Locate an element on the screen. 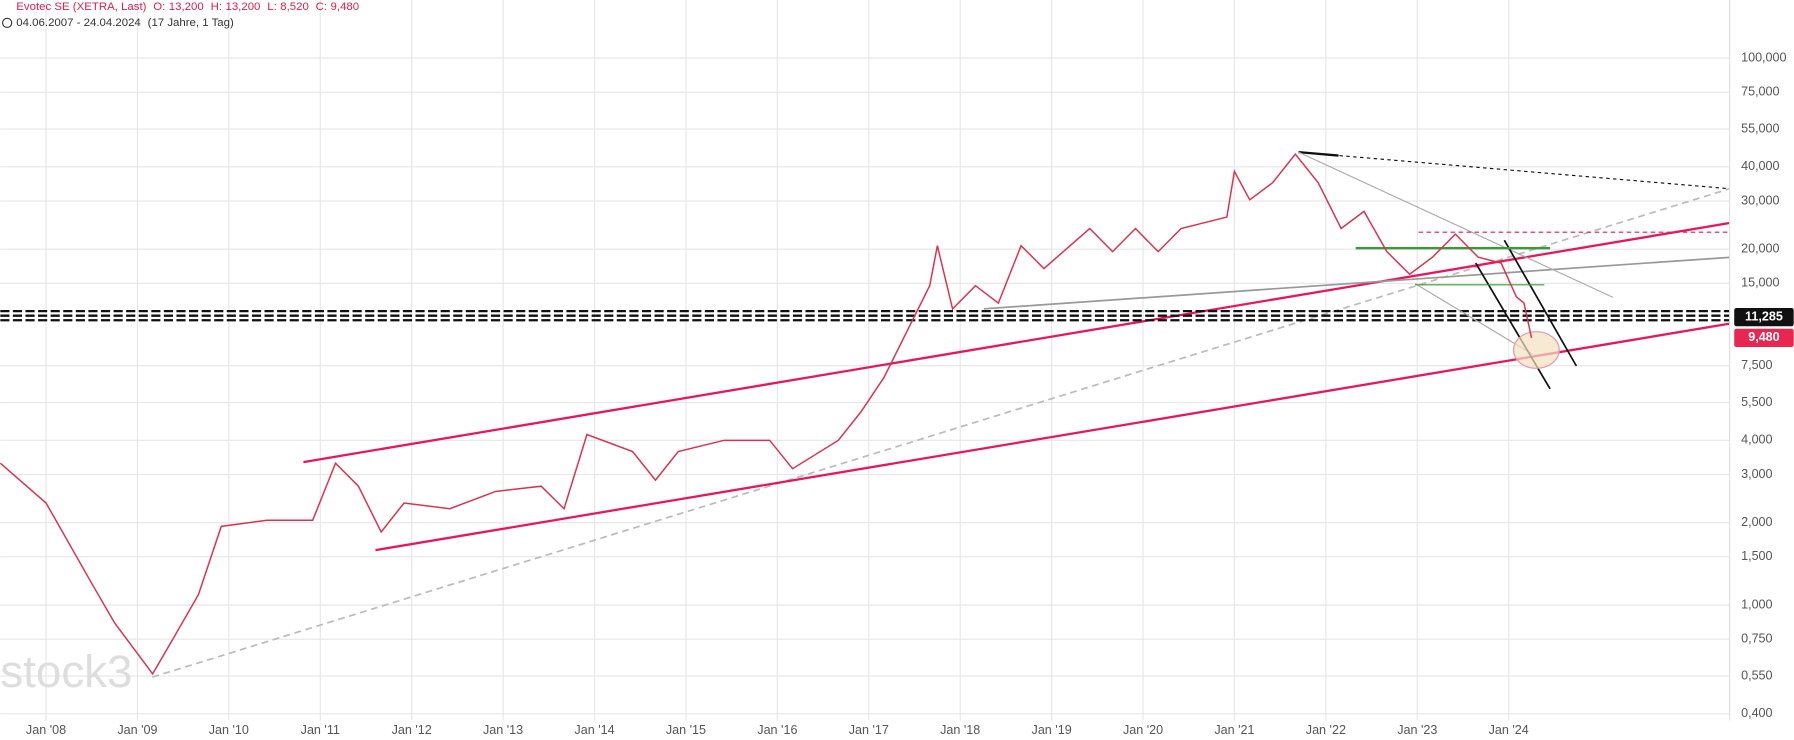  x-tick-label: Jan '20 is located at coordinates (1143, 730).